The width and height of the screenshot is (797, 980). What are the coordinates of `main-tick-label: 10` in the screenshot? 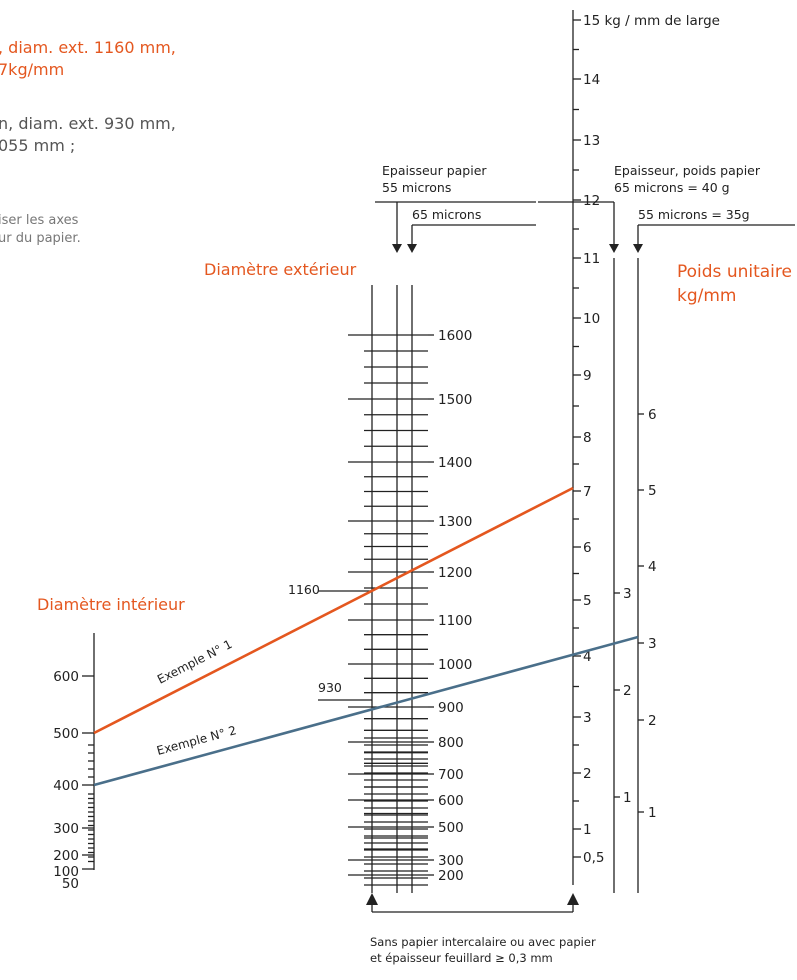 It's located at (591, 319).